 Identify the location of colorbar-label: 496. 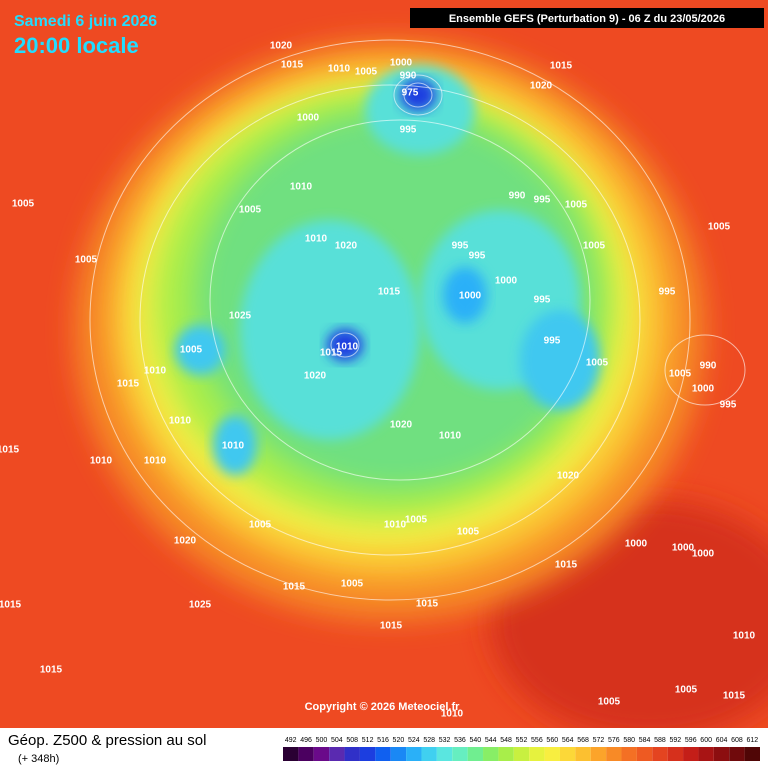
(306, 740).